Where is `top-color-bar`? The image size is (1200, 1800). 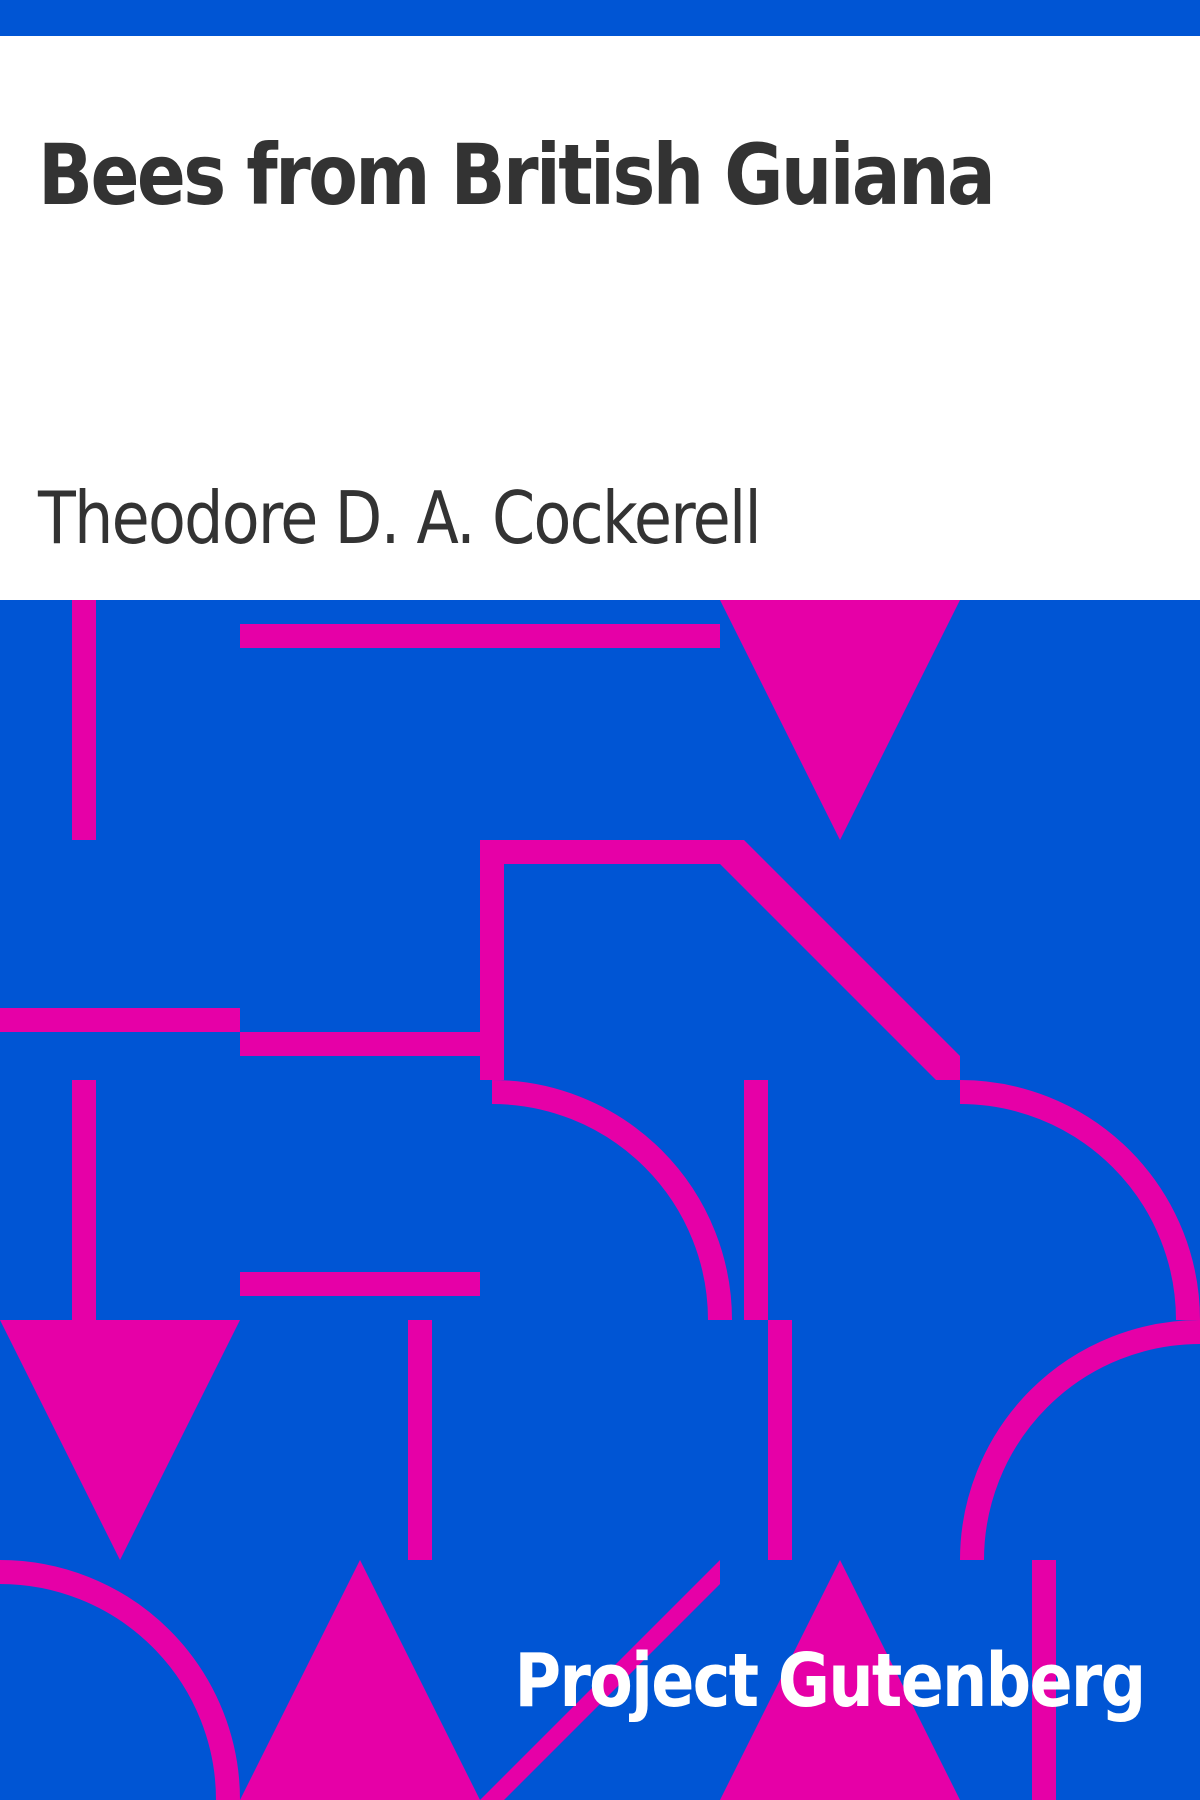 top-color-bar is located at coordinates (600, 18).